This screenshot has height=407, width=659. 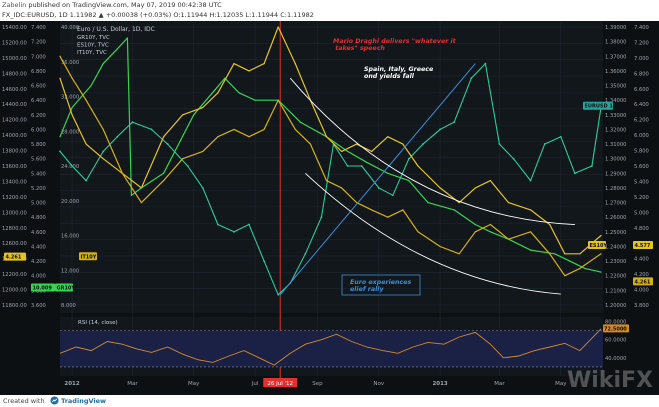 I want to click on tradingview-brand: TradingView, so click(x=84, y=401).